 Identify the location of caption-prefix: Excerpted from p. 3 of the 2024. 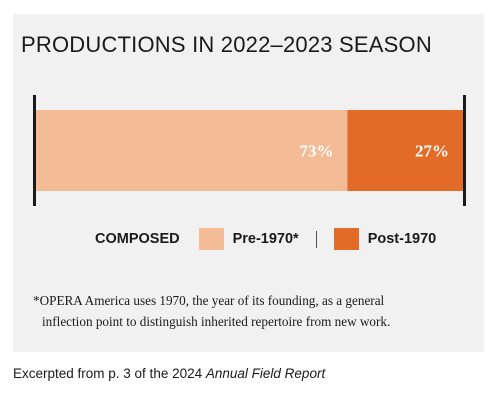
(109, 373).